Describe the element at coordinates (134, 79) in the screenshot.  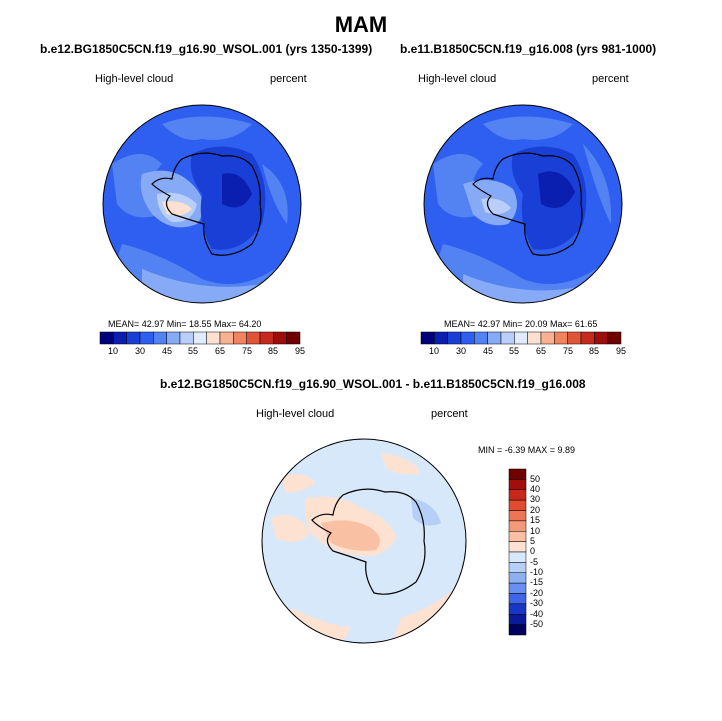
I see `panel-1-variable-label: High-level cloud` at that location.